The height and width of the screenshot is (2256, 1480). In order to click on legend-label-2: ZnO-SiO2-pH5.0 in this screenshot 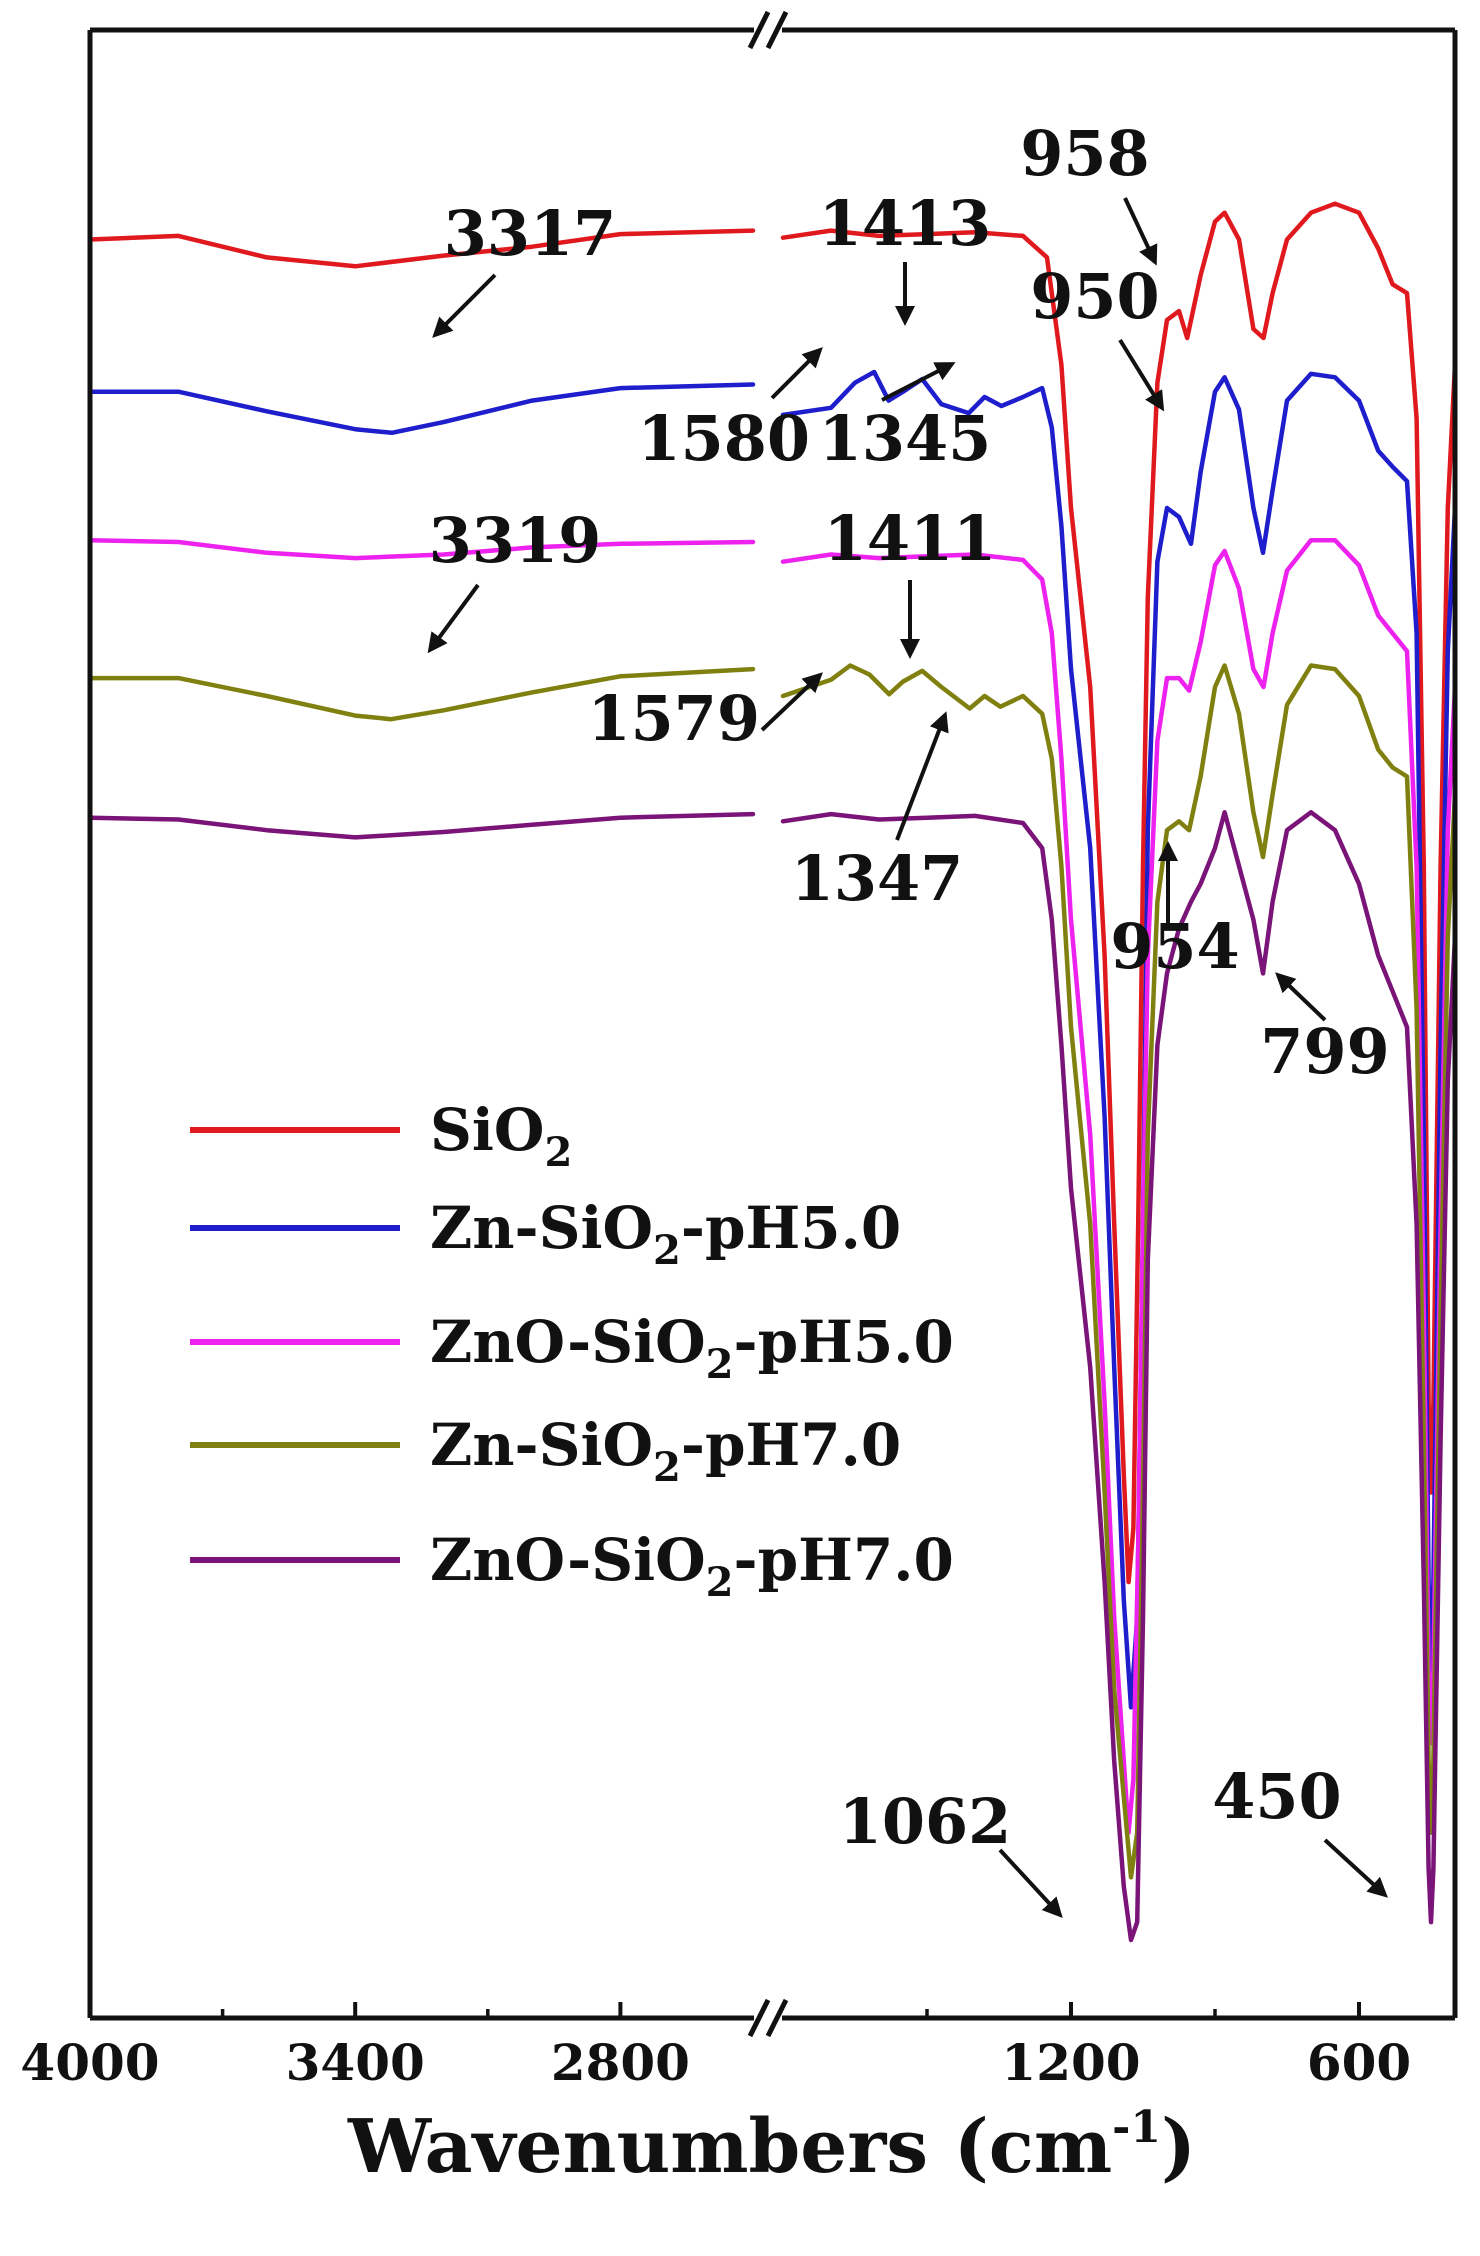, I will do `click(692, 1348)`.